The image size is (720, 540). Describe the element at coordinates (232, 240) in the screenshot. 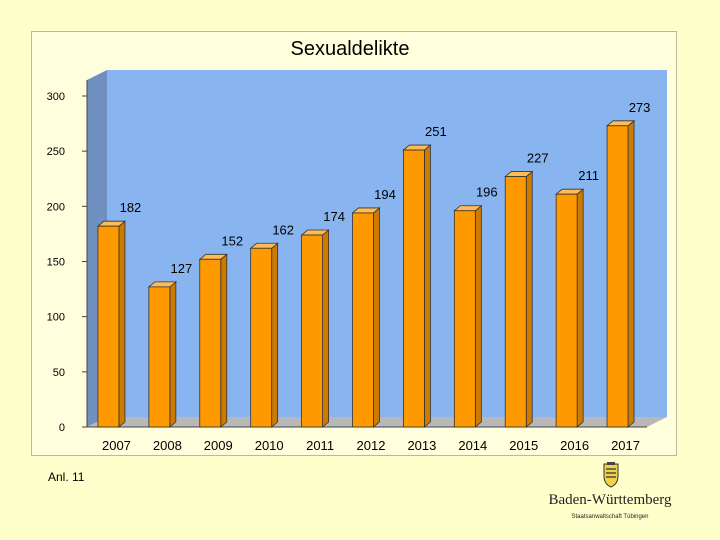

I see `data-label: 152` at that location.